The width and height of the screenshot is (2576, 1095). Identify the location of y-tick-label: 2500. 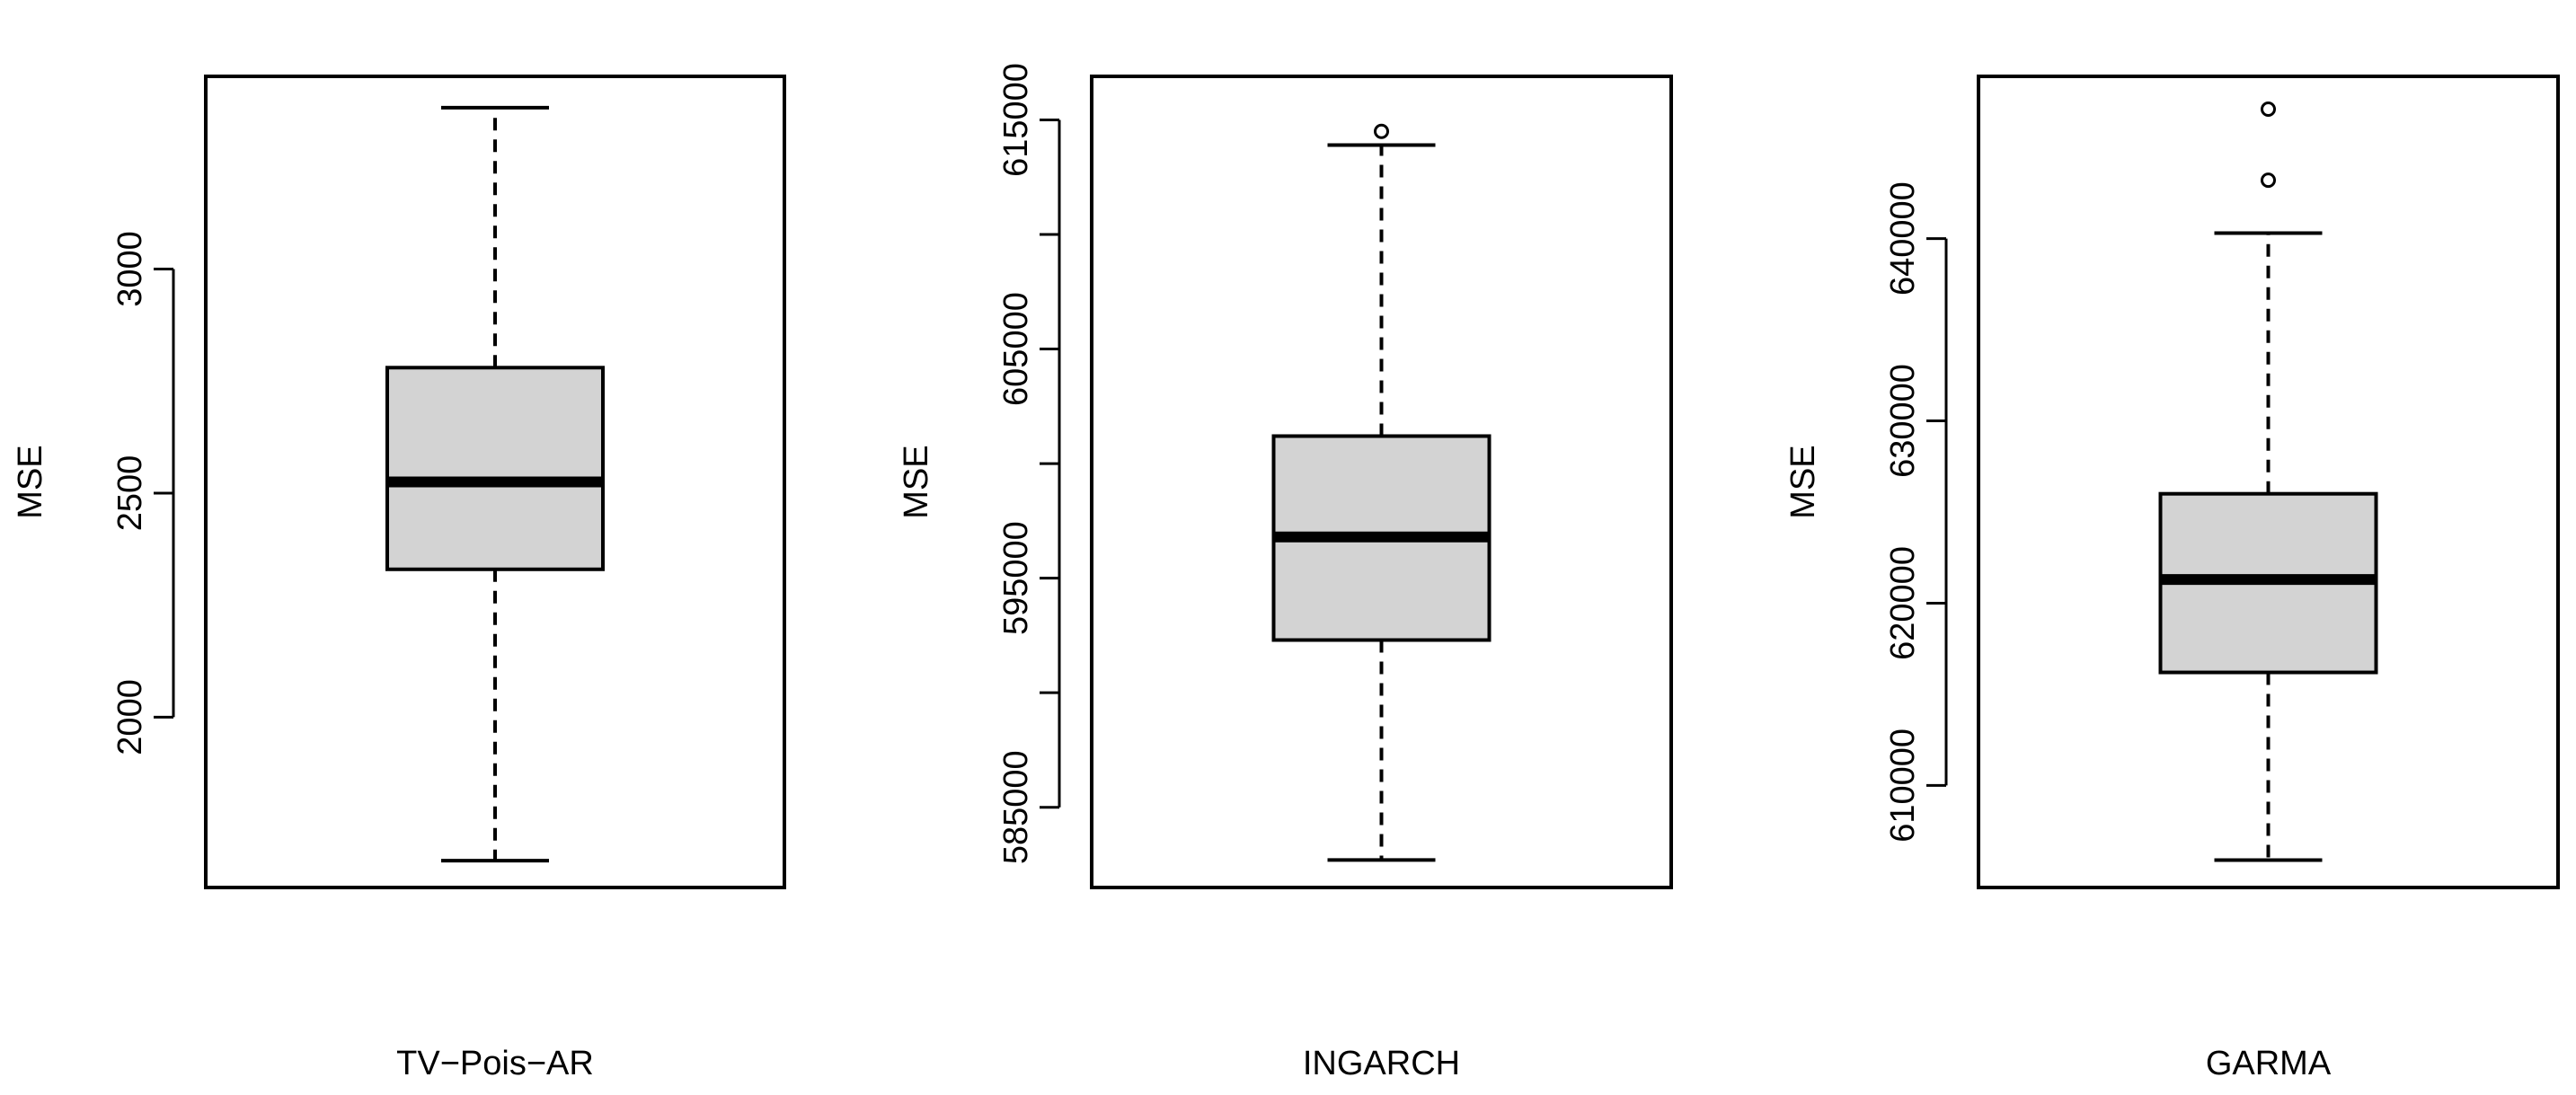
(130, 493).